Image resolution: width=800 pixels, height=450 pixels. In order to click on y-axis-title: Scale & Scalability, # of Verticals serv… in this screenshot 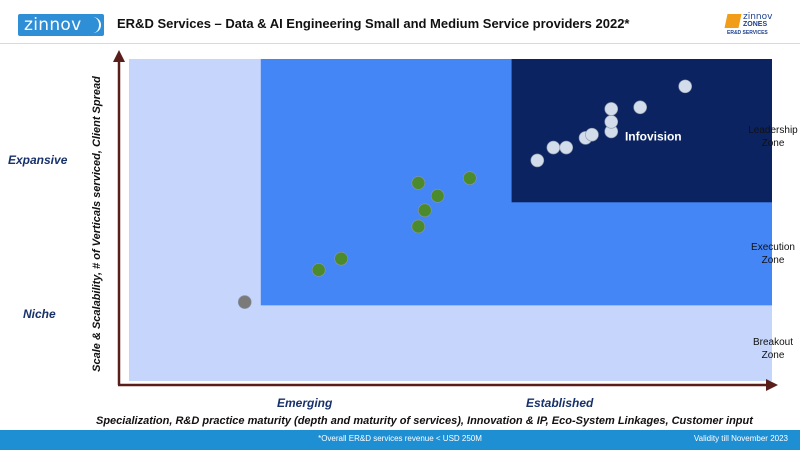, I will do `click(97, 224)`.